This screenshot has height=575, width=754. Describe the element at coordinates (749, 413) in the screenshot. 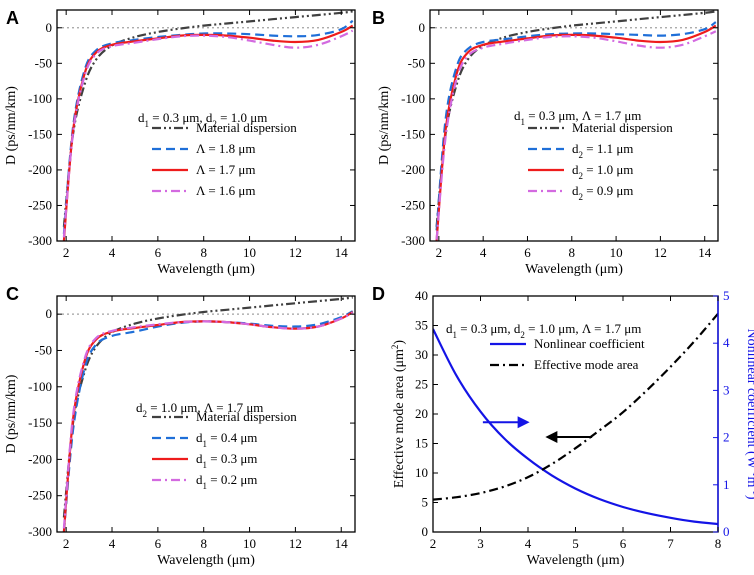

I see `y2-axis-label: Nonlinear coefficient (W-1m-1)` at that location.